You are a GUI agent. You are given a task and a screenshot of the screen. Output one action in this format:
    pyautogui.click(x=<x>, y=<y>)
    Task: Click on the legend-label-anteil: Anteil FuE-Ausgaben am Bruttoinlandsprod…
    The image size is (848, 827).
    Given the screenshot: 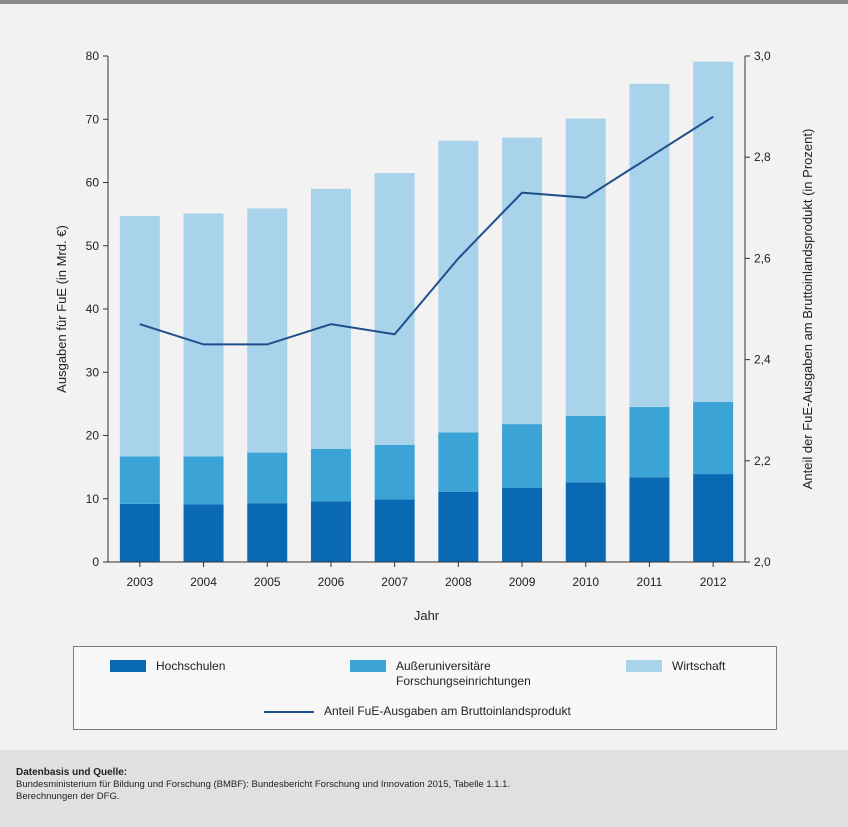 What is the action you would take?
    pyautogui.click(x=447, y=711)
    